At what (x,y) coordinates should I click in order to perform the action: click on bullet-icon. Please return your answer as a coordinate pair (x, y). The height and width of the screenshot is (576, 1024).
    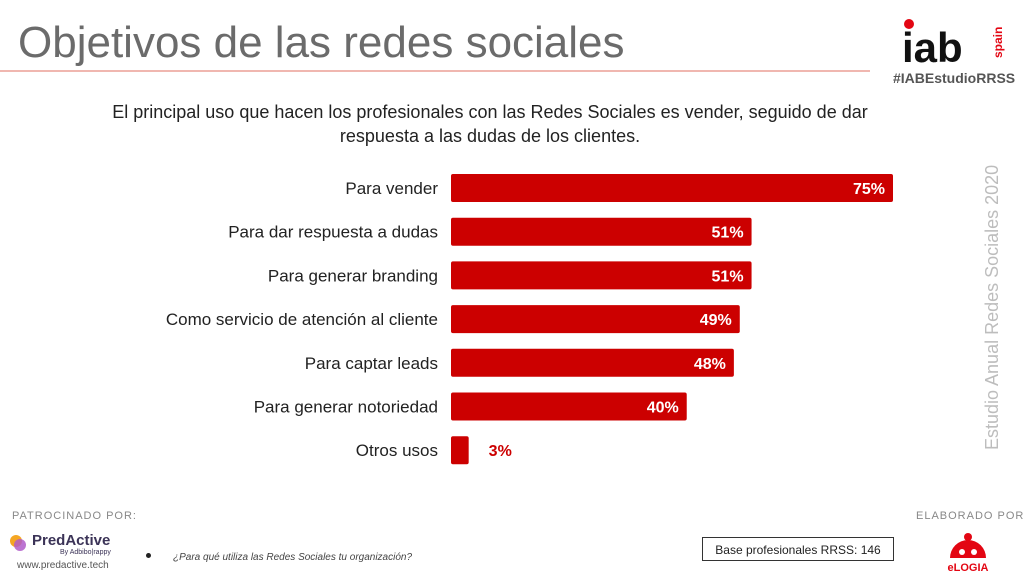
    Looking at the image, I should click on (148, 555).